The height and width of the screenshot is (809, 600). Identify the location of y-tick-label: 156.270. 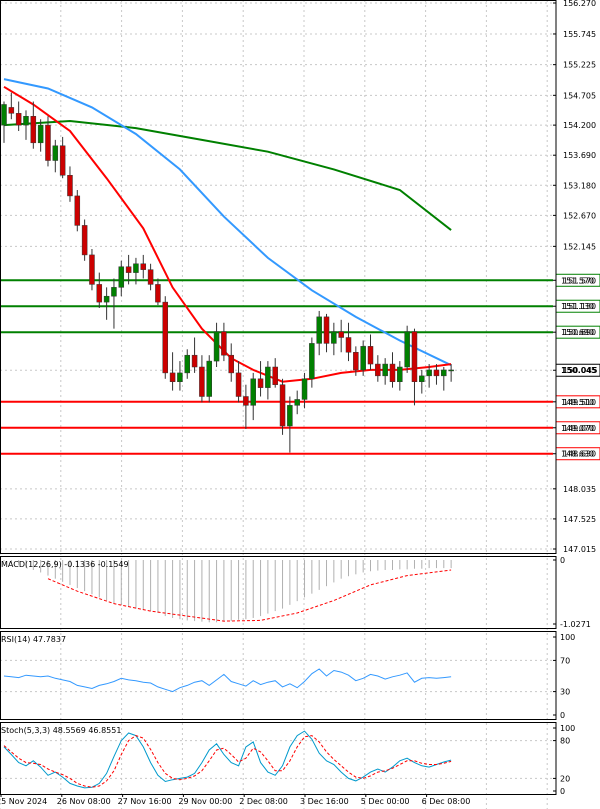
(579, 4).